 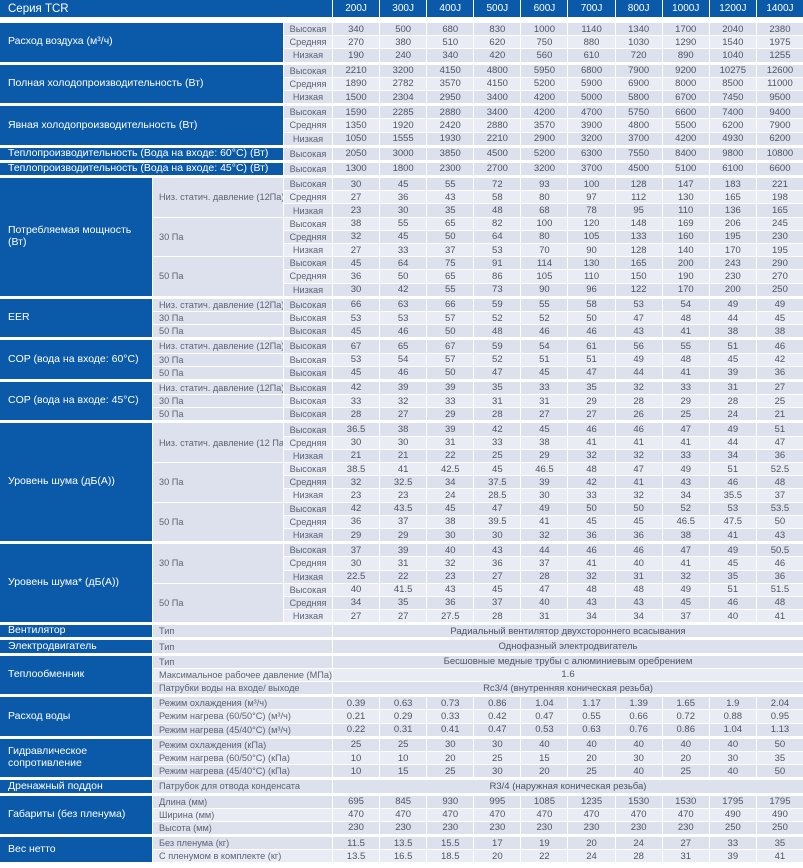 What do you see at coordinates (497, 97) in the screenshot?
I see `spec-value-cell: 3400` at bounding box center [497, 97].